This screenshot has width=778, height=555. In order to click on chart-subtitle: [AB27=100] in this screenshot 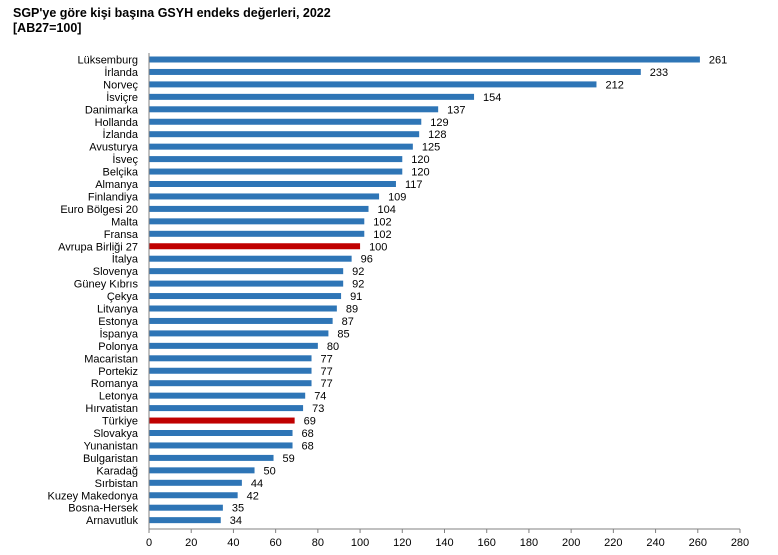, I will do `click(47, 28)`.